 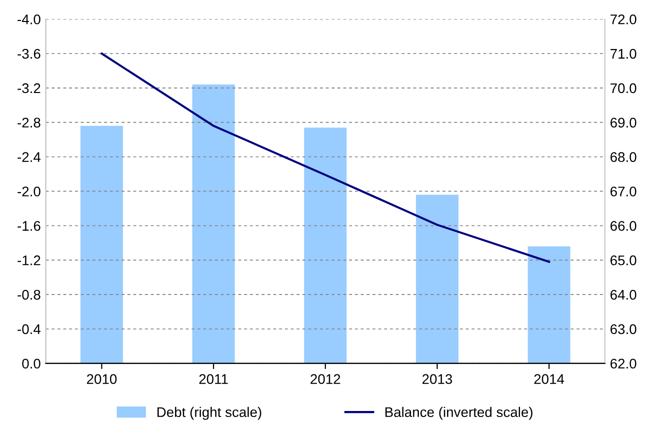 I want to click on y-tick-label: -1.6, so click(x=29, y=226).